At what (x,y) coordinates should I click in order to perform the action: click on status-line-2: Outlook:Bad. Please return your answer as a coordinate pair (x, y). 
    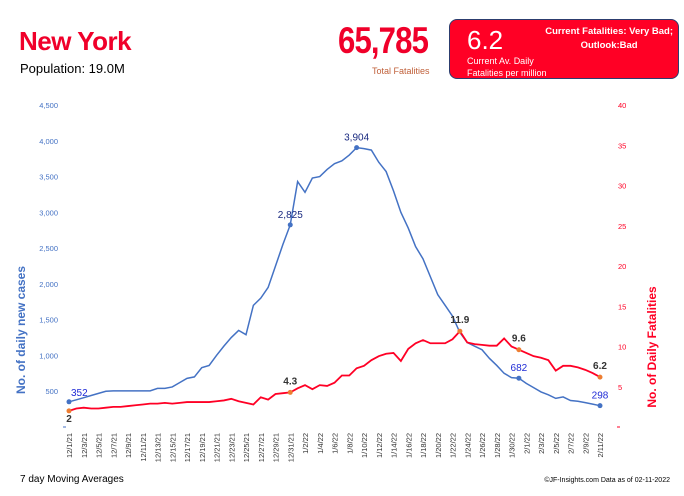
    Looking at the image, I should click on (609, 45).